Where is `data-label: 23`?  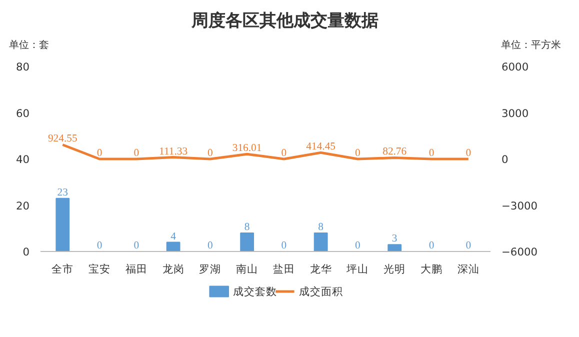 data-label: 23 is located at coordinates (62, 192).